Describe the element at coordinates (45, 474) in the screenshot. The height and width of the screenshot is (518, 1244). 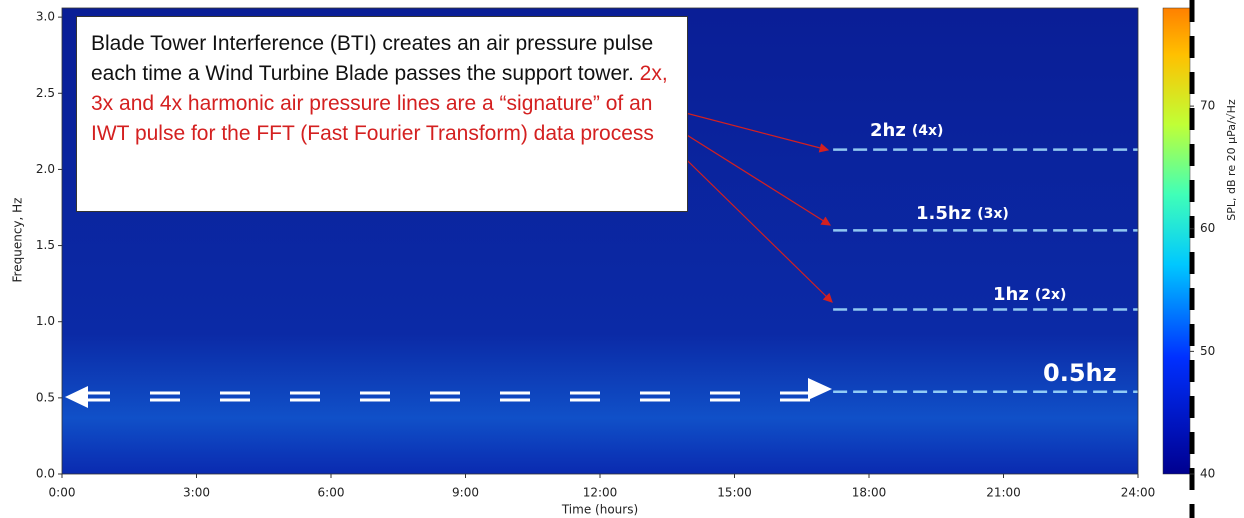
I see `y-tick-label: 0.0` at that location.